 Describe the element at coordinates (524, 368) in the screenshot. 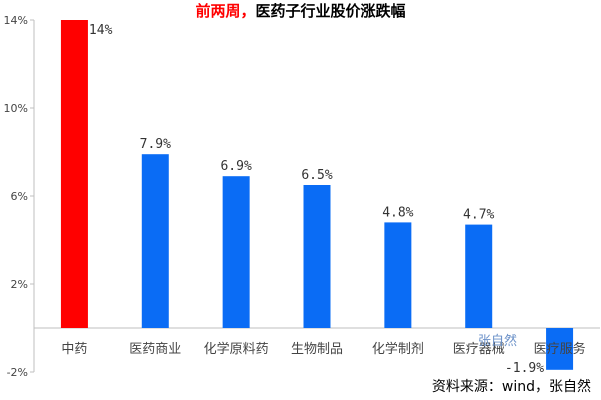

I see `data-label: -1.9%` at that location.